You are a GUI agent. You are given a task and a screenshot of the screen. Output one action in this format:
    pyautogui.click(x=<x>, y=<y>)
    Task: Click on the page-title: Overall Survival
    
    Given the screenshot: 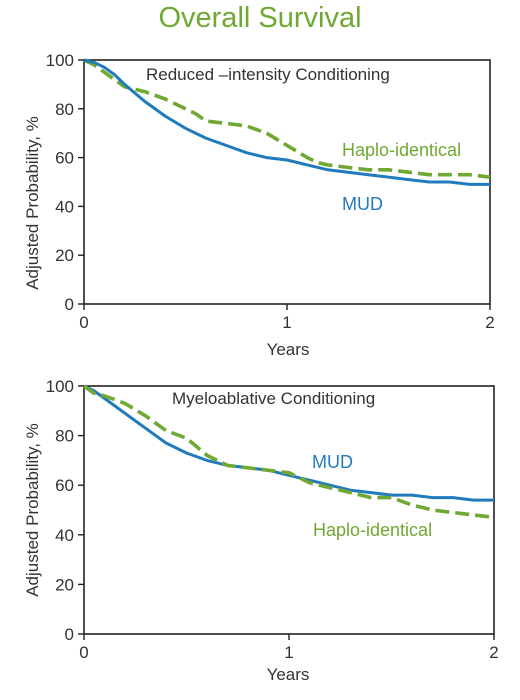 What is the action you would take?
    pyautogui.click(x=260, y=18)
    